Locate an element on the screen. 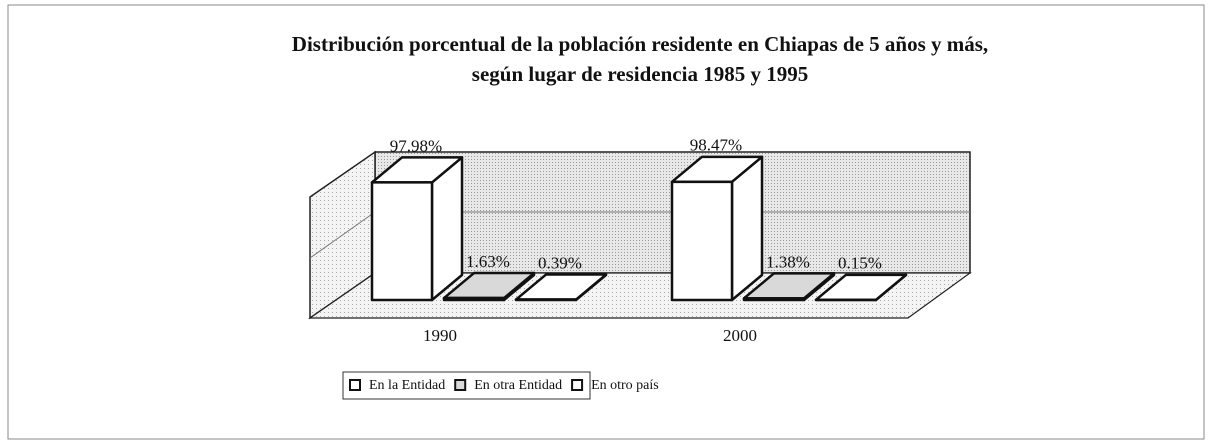  x-tick-label: 1990 is located at coordinates (440, 335).